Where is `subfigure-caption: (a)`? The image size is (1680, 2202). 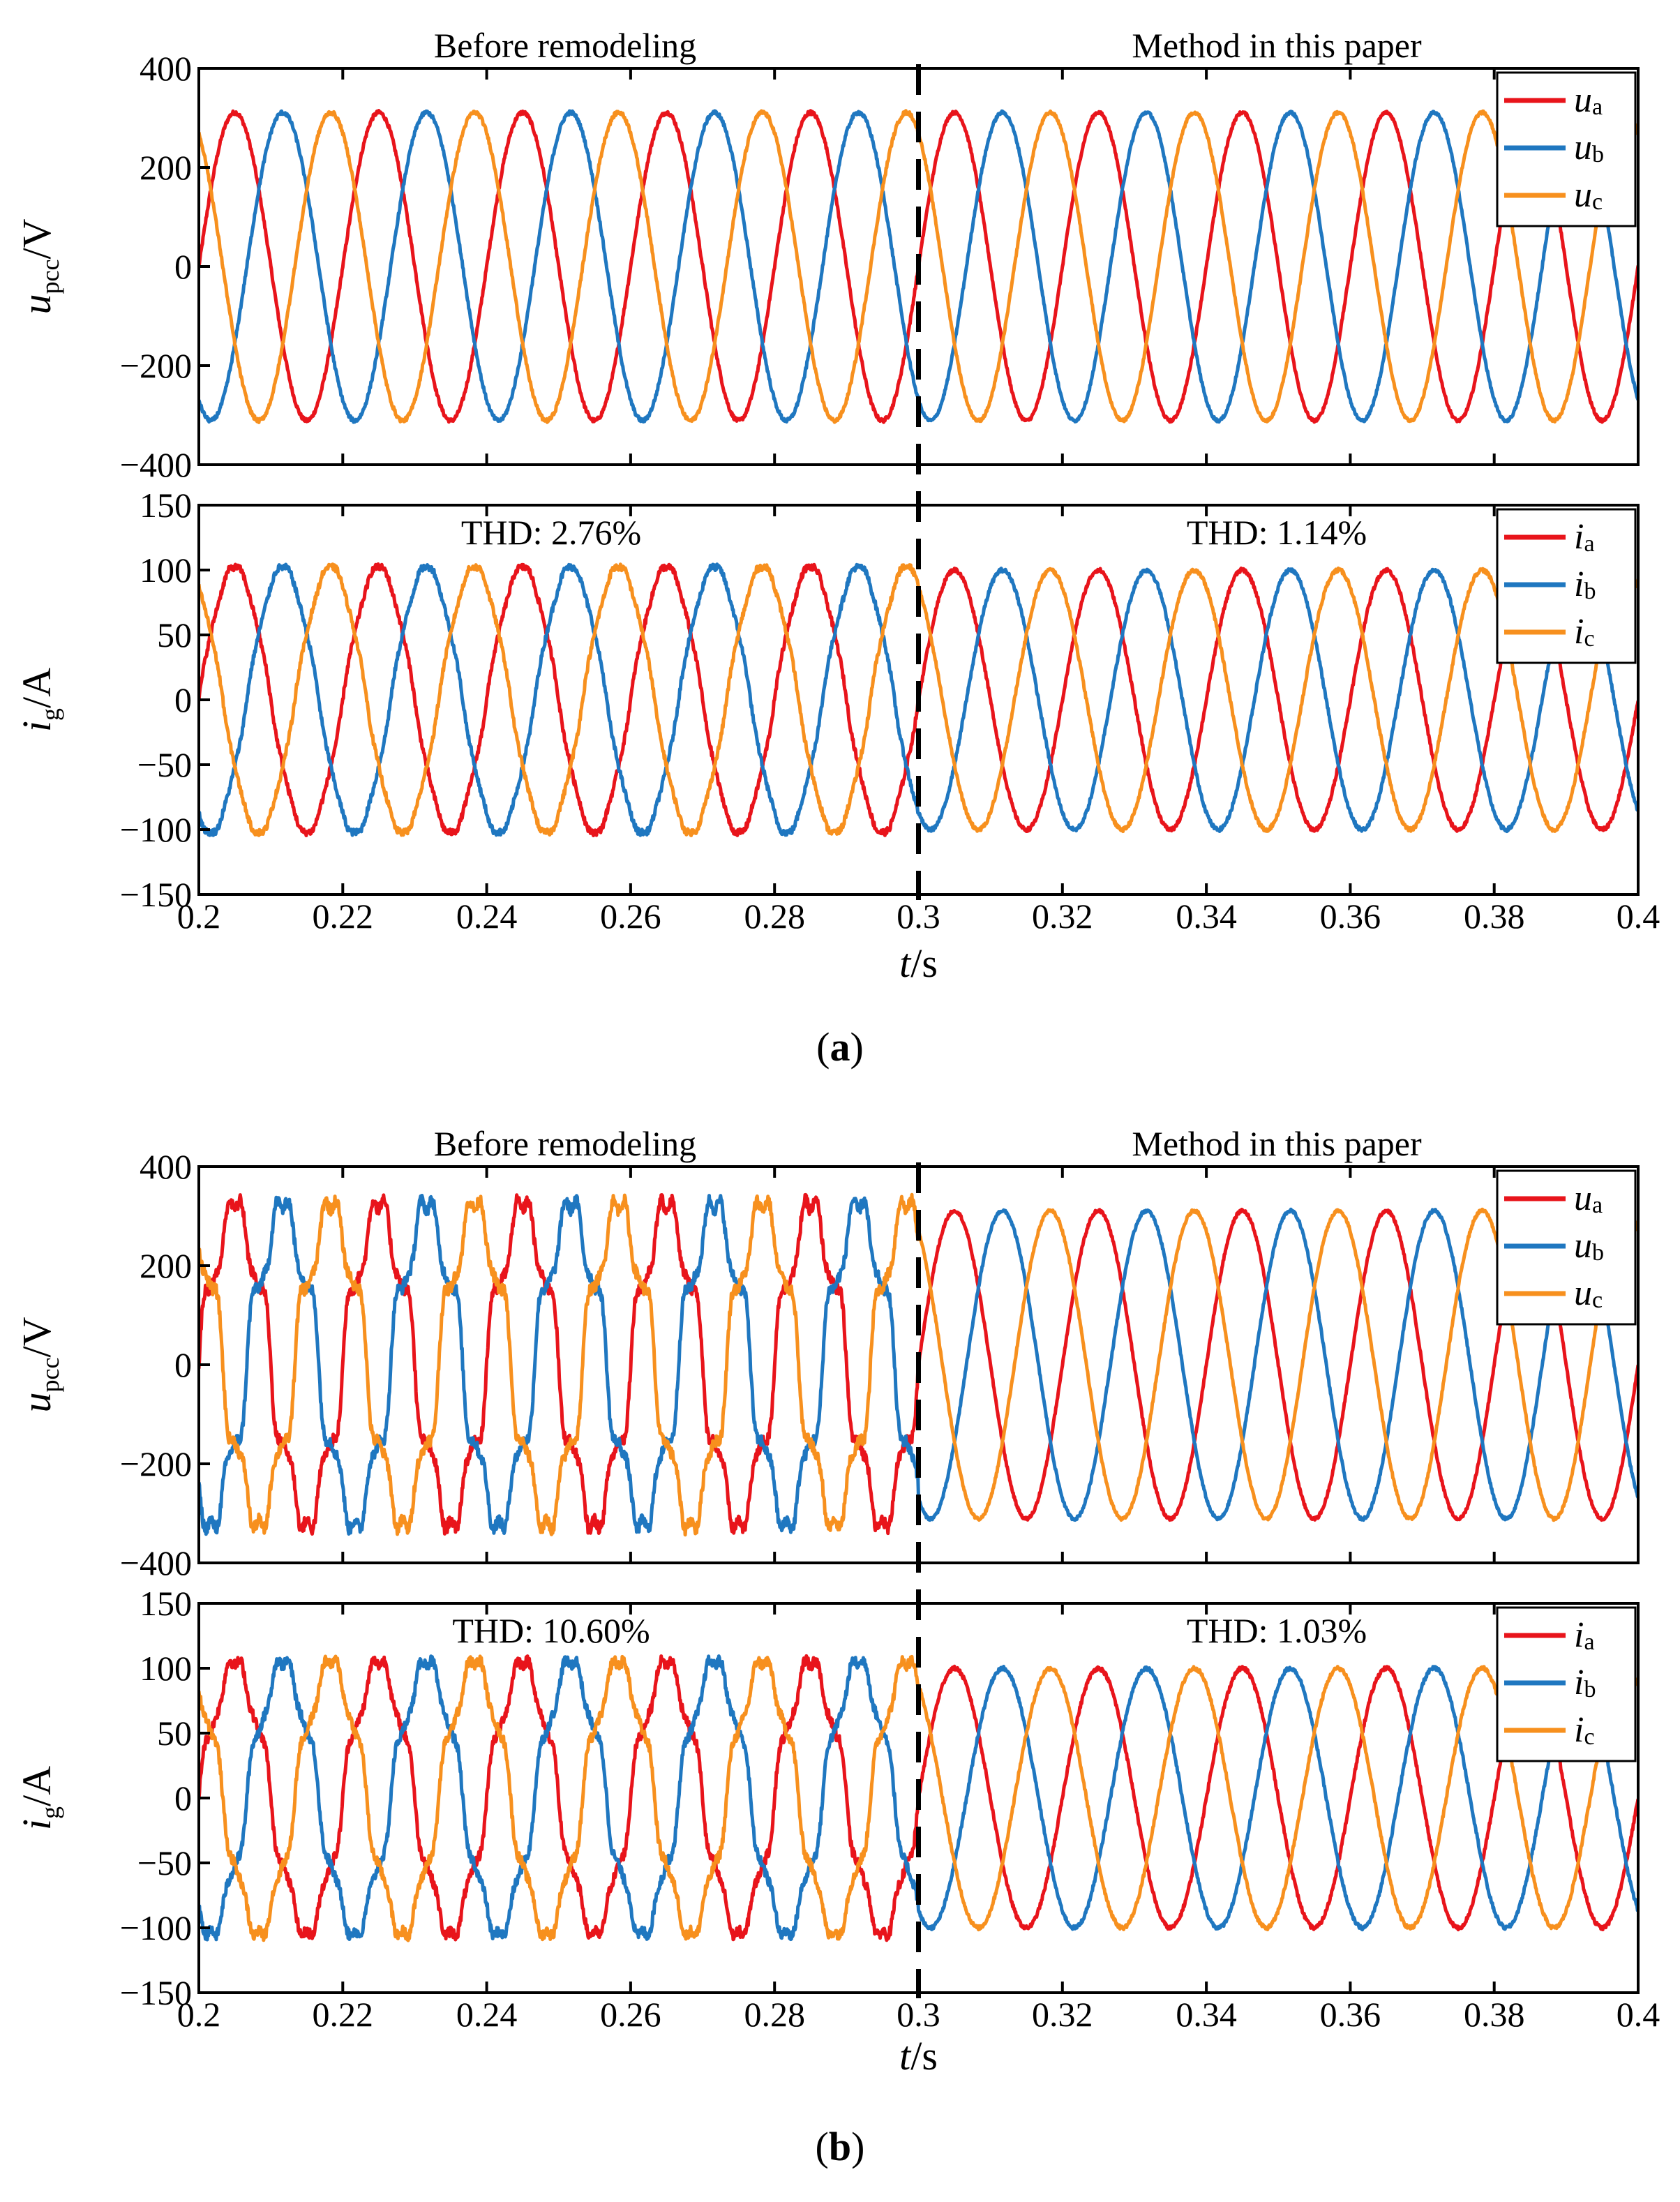
subfigure-caption: (a) is located at coordinates (840, 1047).